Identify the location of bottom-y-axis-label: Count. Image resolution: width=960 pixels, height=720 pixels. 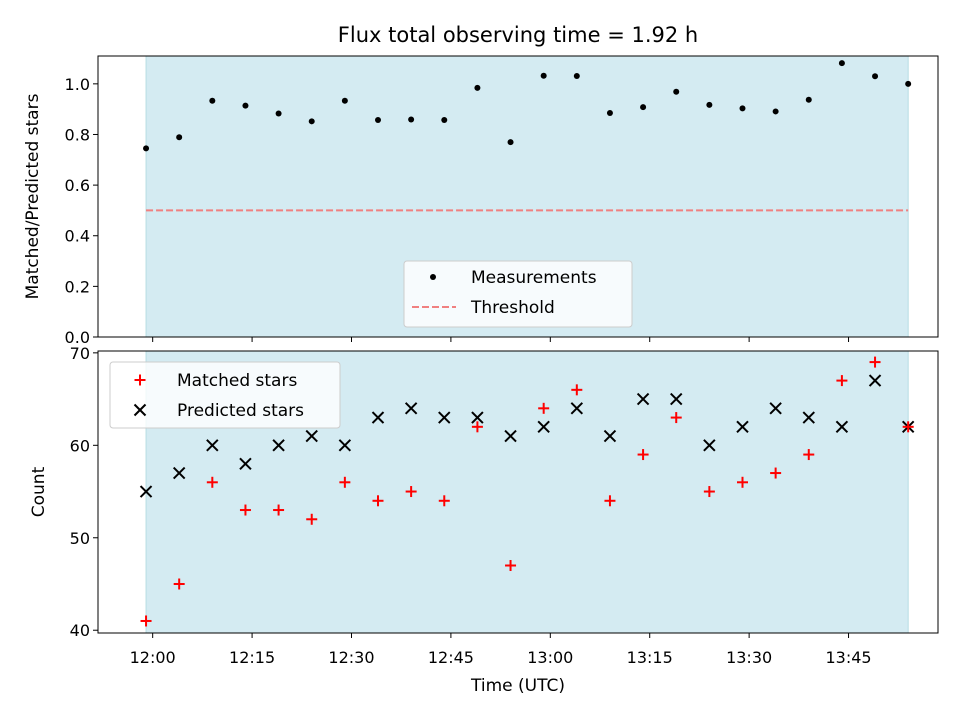
(39, 491).